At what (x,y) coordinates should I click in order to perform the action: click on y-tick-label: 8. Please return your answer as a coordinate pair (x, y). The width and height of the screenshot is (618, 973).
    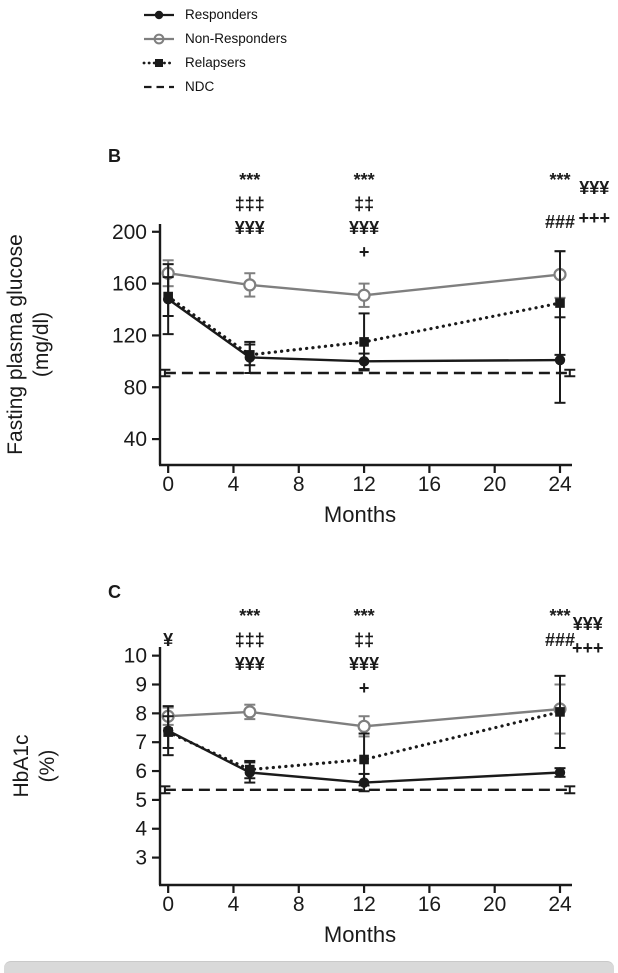
    Looking at the image, I should click on (141, 713).